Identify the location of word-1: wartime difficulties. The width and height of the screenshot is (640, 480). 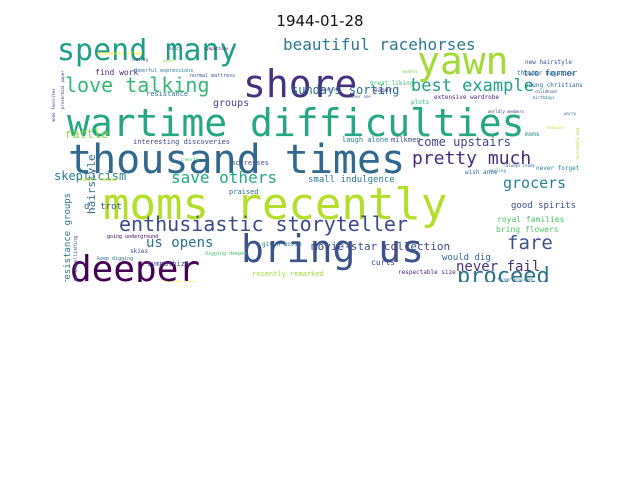
(296, 123).